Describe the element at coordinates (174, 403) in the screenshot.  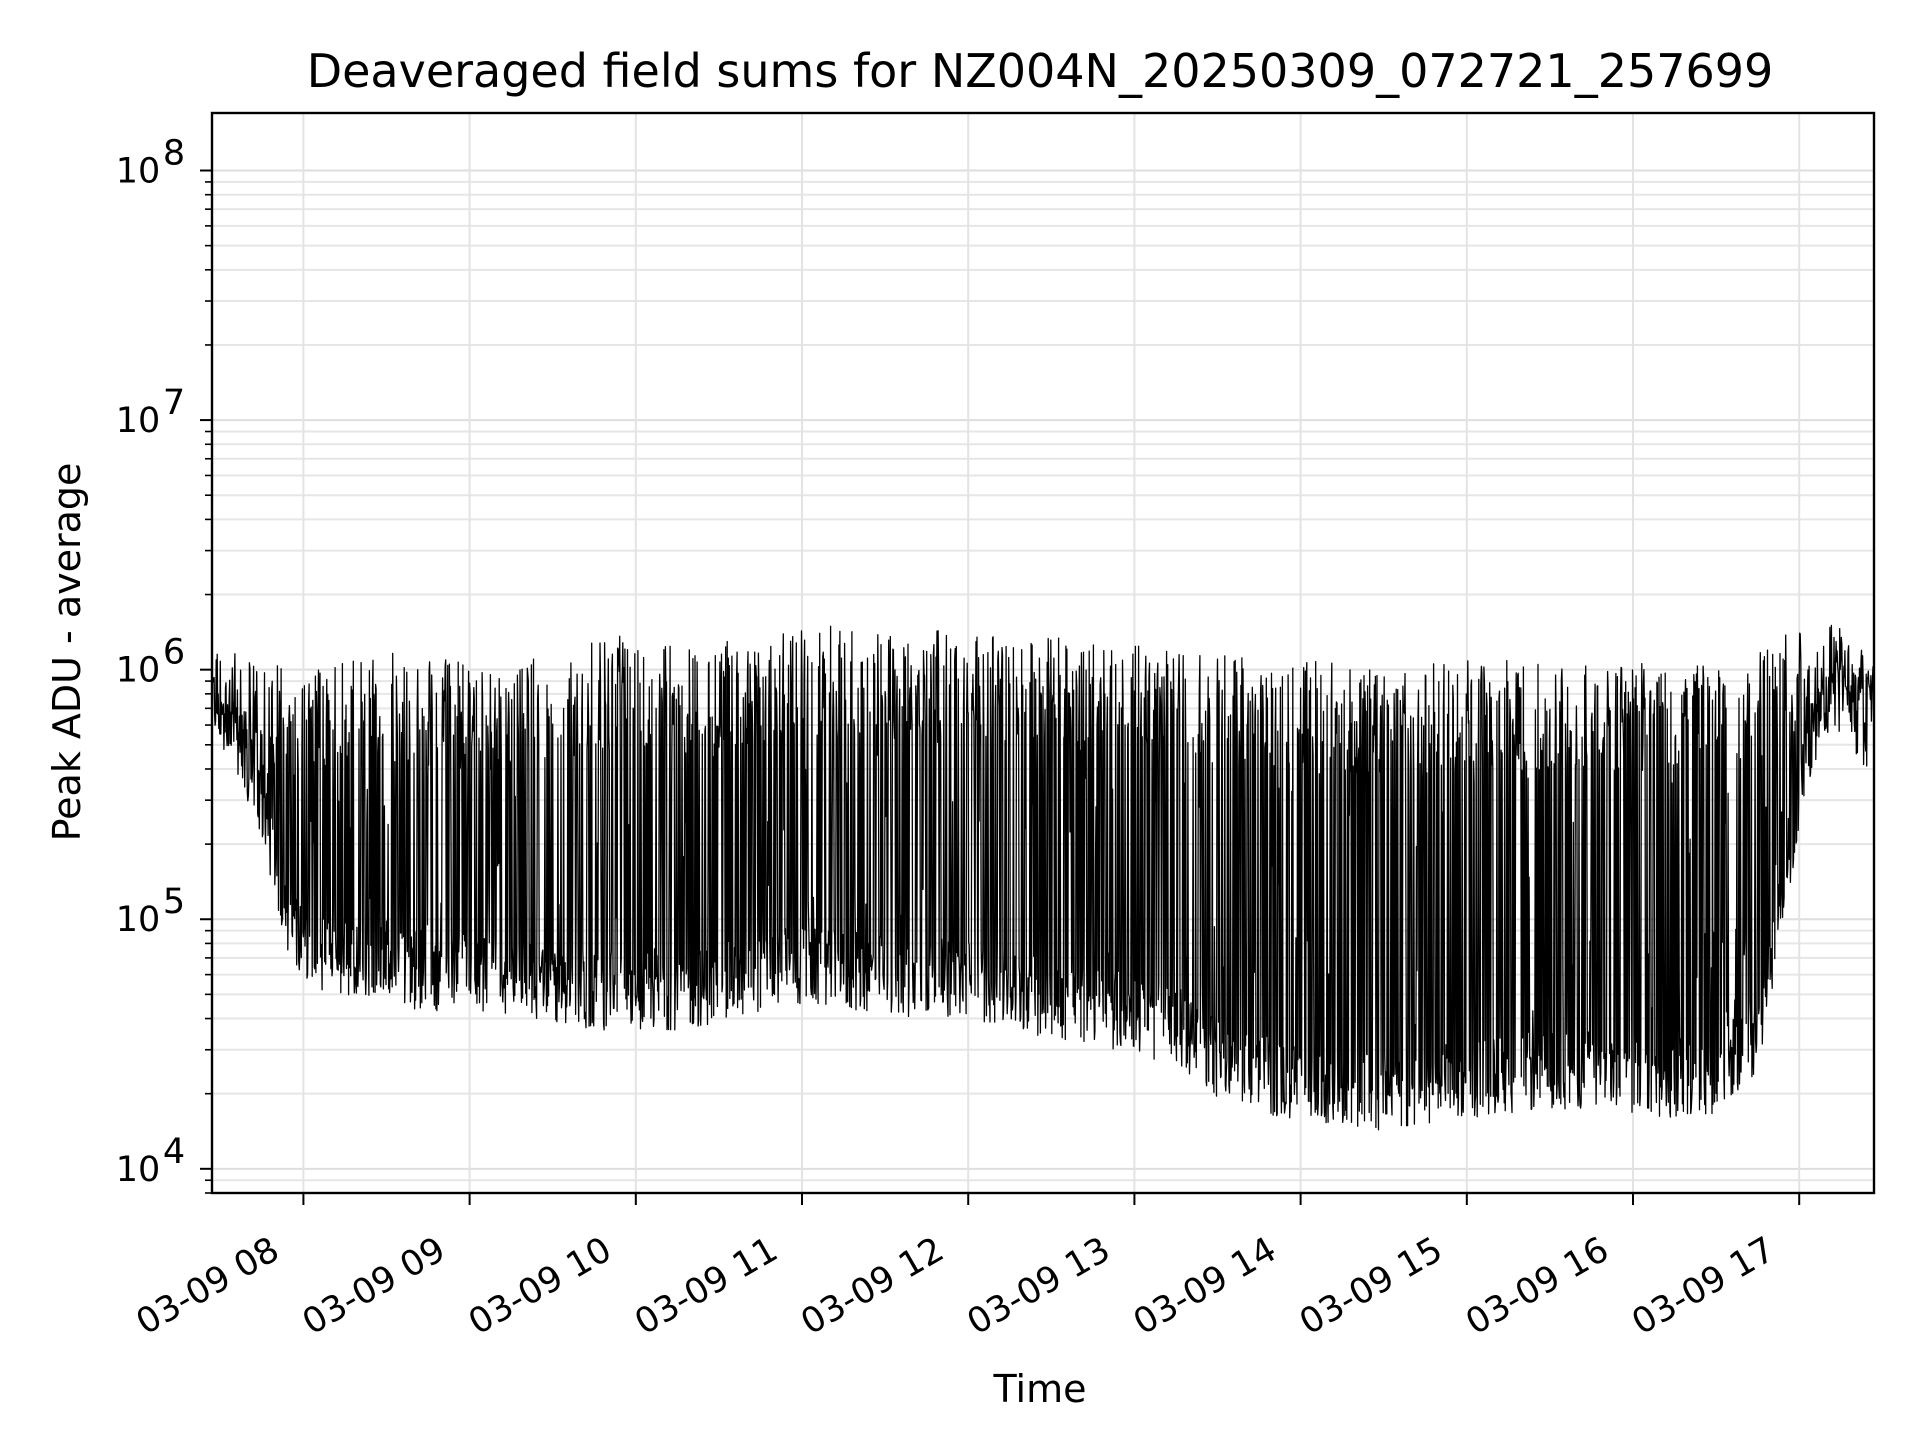
I see `y-tick-exponent: 7` at that location.